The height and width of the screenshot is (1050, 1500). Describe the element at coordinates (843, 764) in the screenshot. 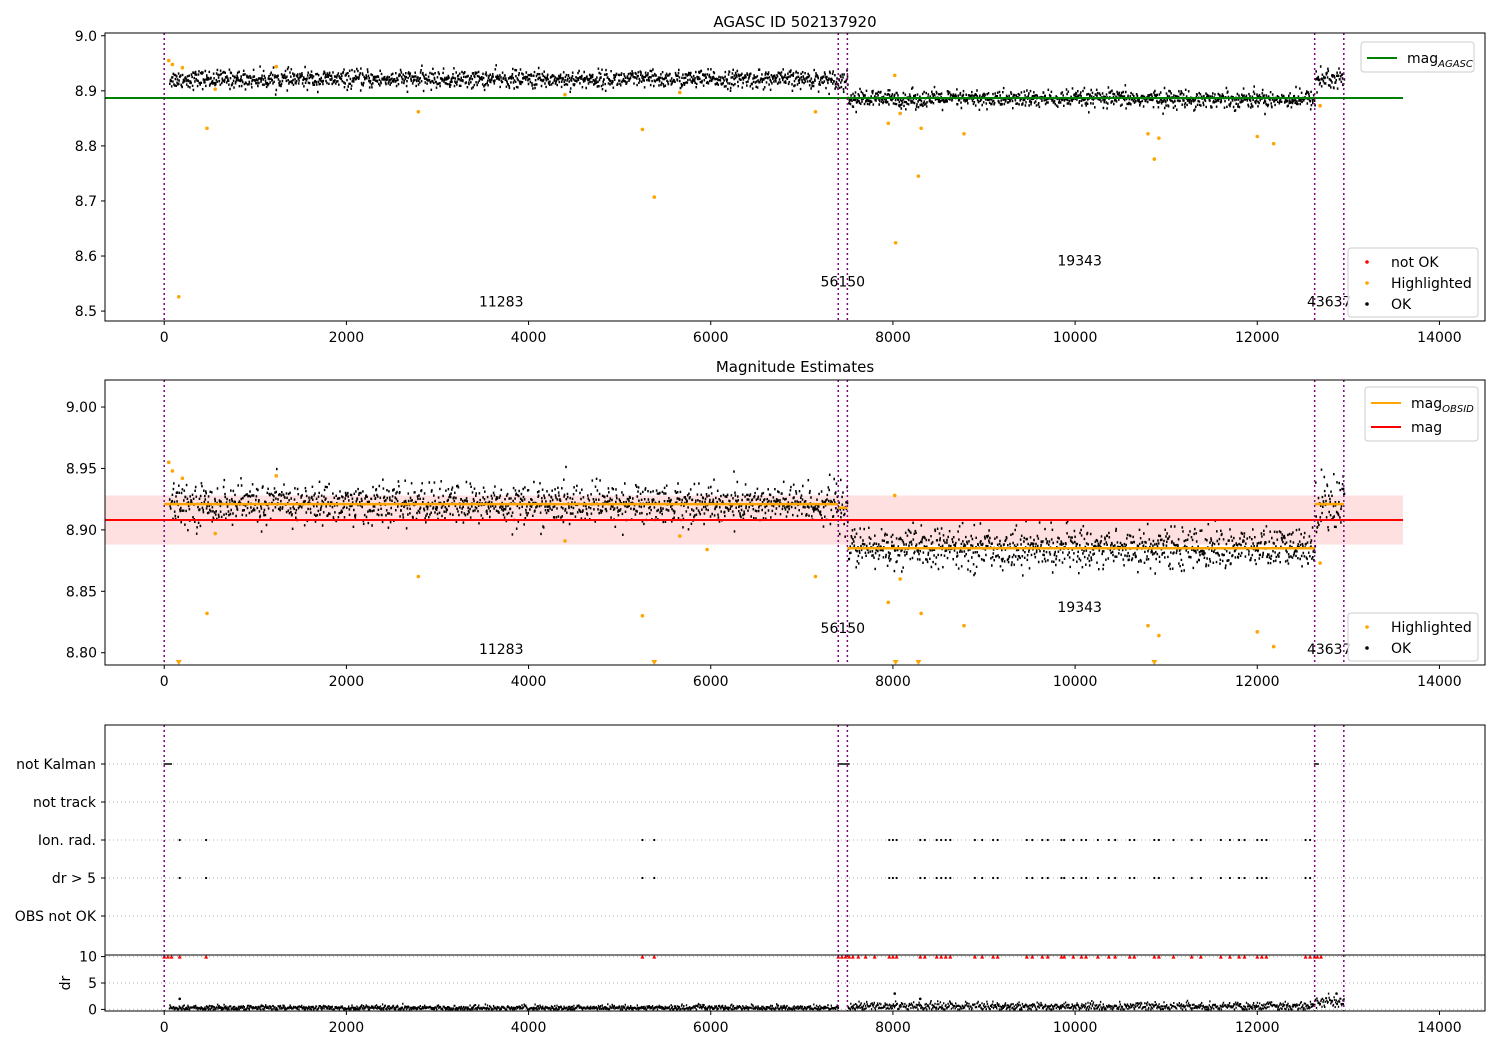

I see `flag-event-run` at that location.